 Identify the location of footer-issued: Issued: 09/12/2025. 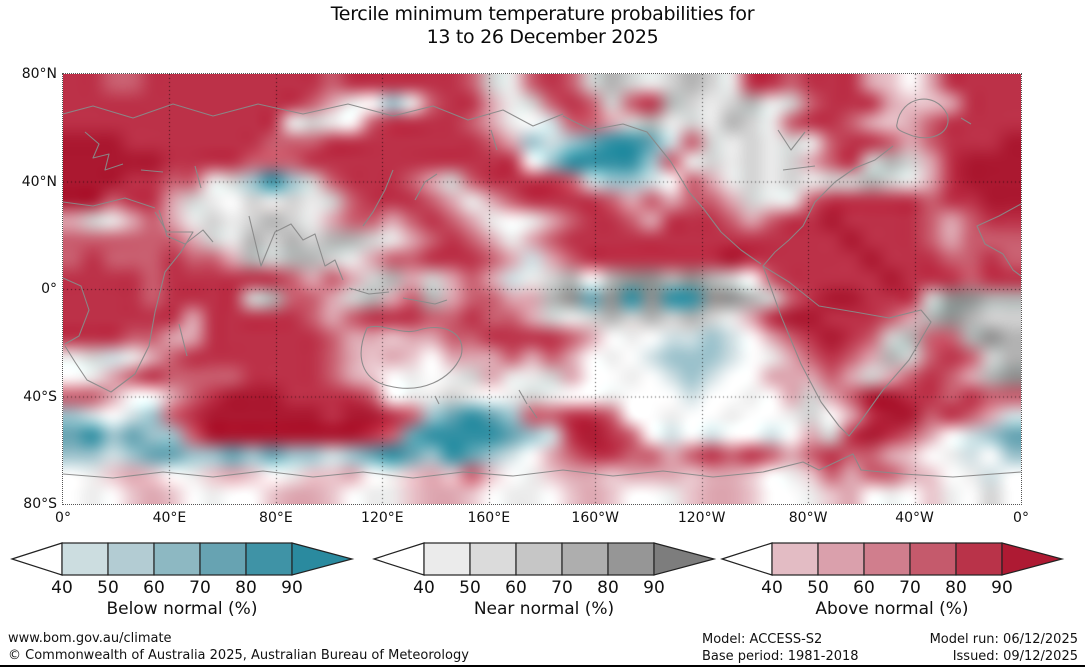
(1015, 656).